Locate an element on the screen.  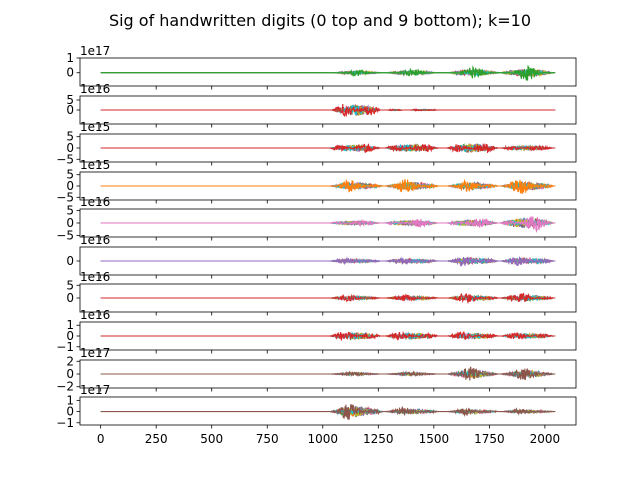
x-tick-label: 250 is located at coordinates (156, 439).